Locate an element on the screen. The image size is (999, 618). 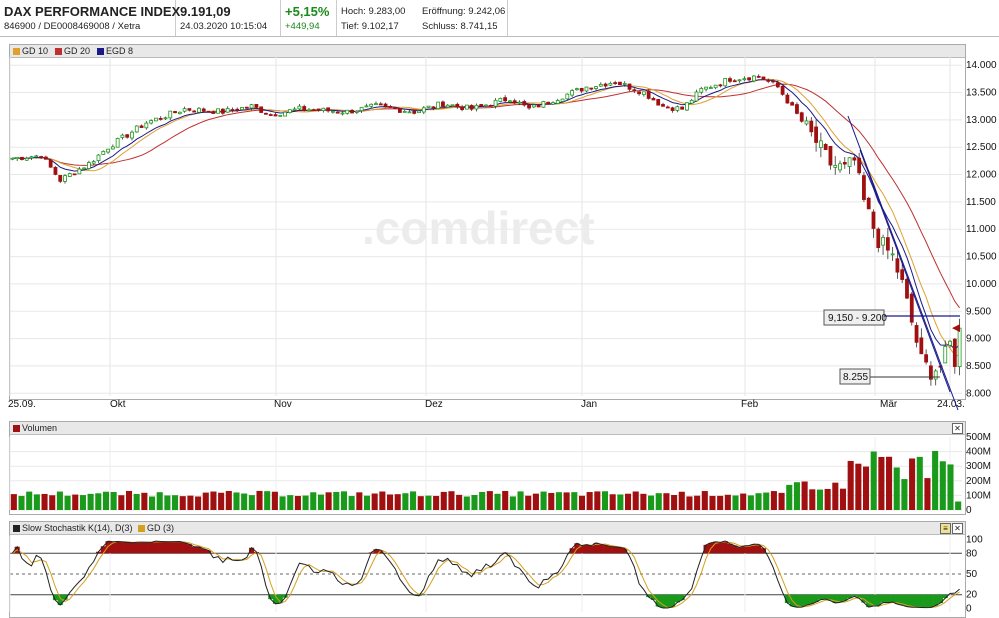
price-y-tick-label: 14.000 is located at coordinates (981, 65).